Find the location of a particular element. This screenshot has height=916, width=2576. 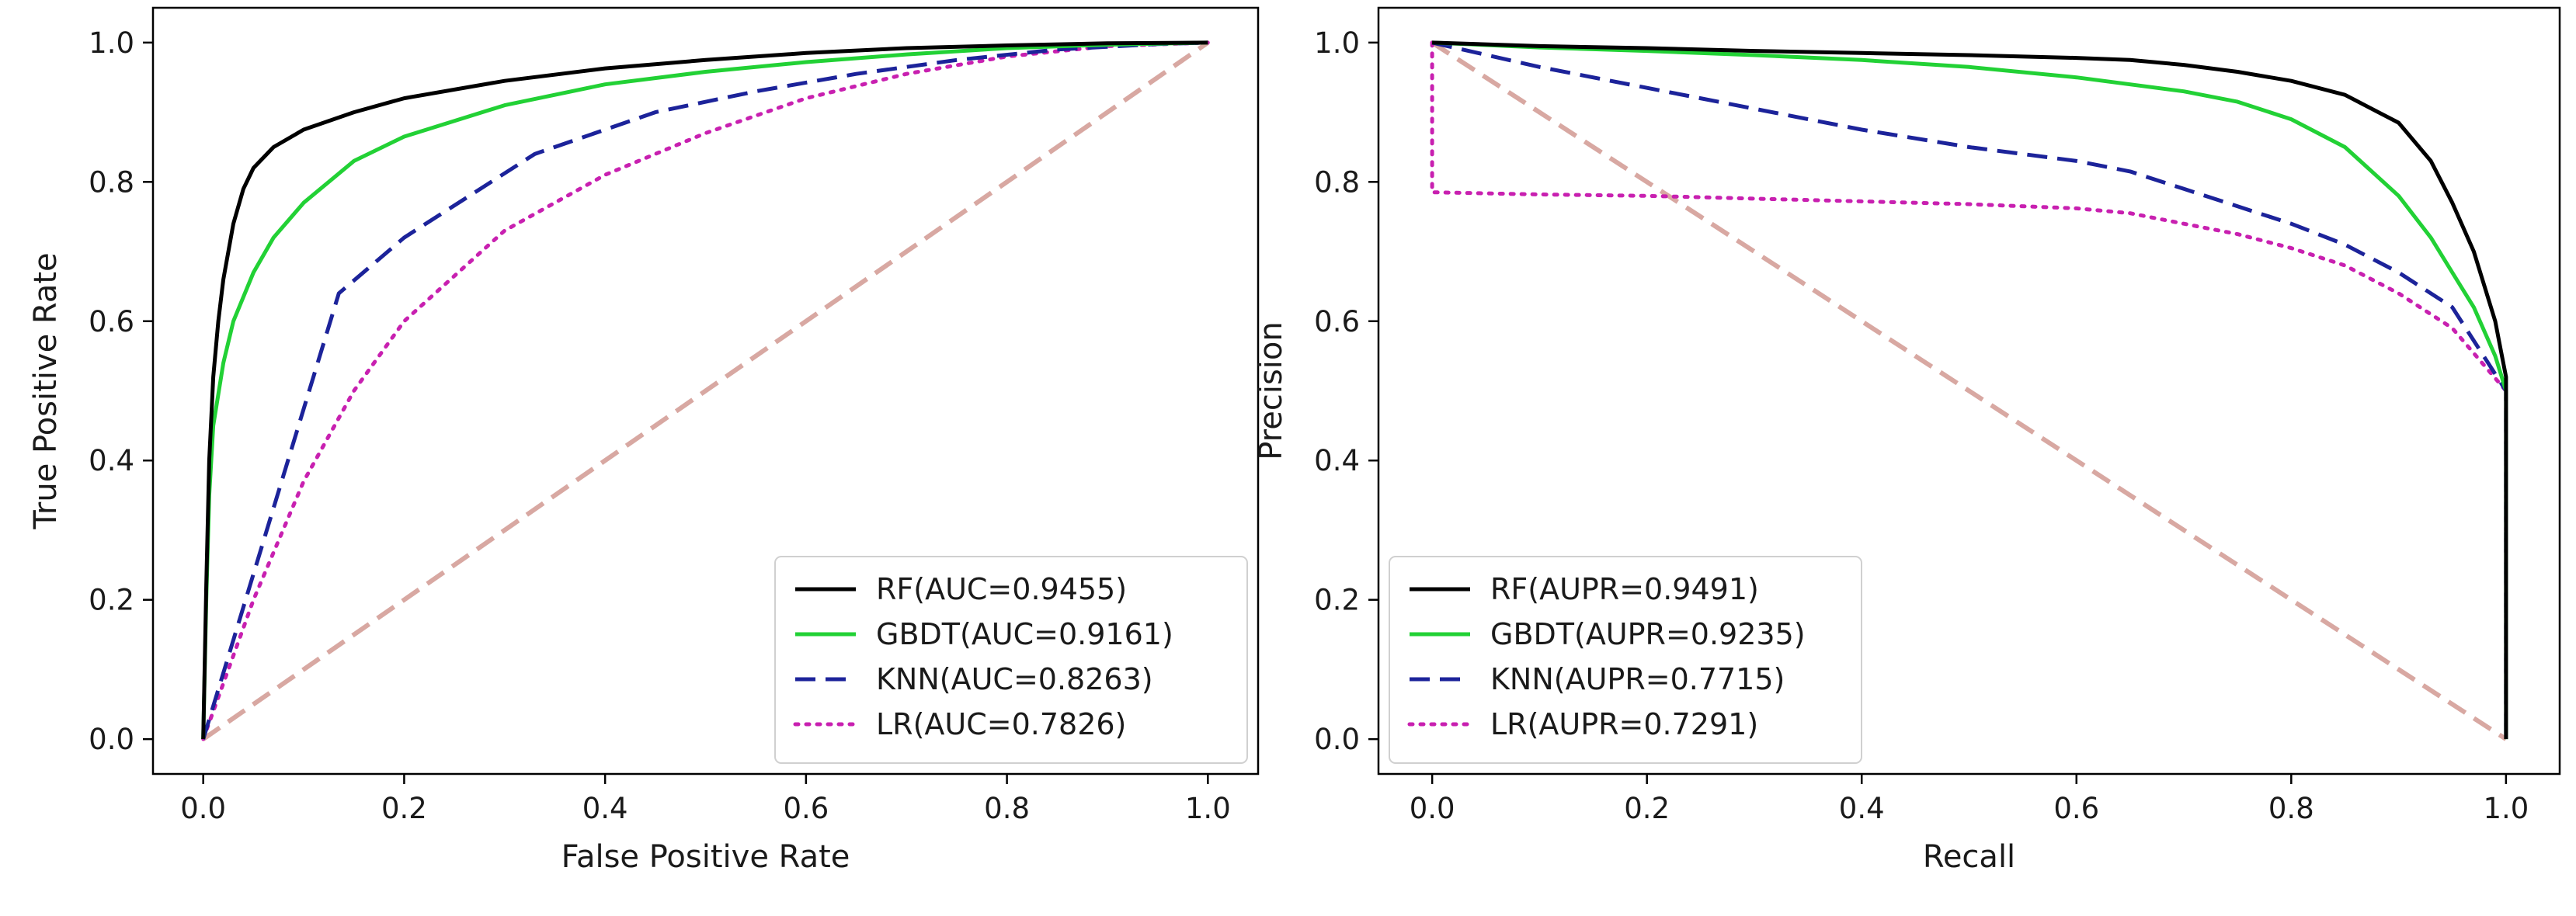

x-axis-label: False Positive Rate is located at coordinates (705, 857).